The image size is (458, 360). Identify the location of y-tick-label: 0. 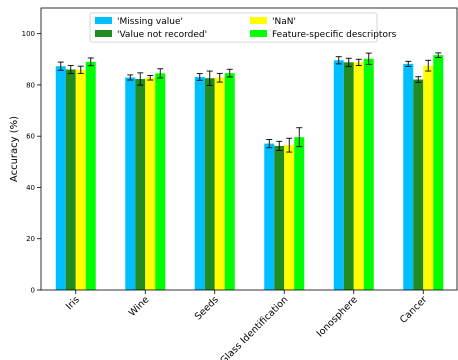
(33, 291).